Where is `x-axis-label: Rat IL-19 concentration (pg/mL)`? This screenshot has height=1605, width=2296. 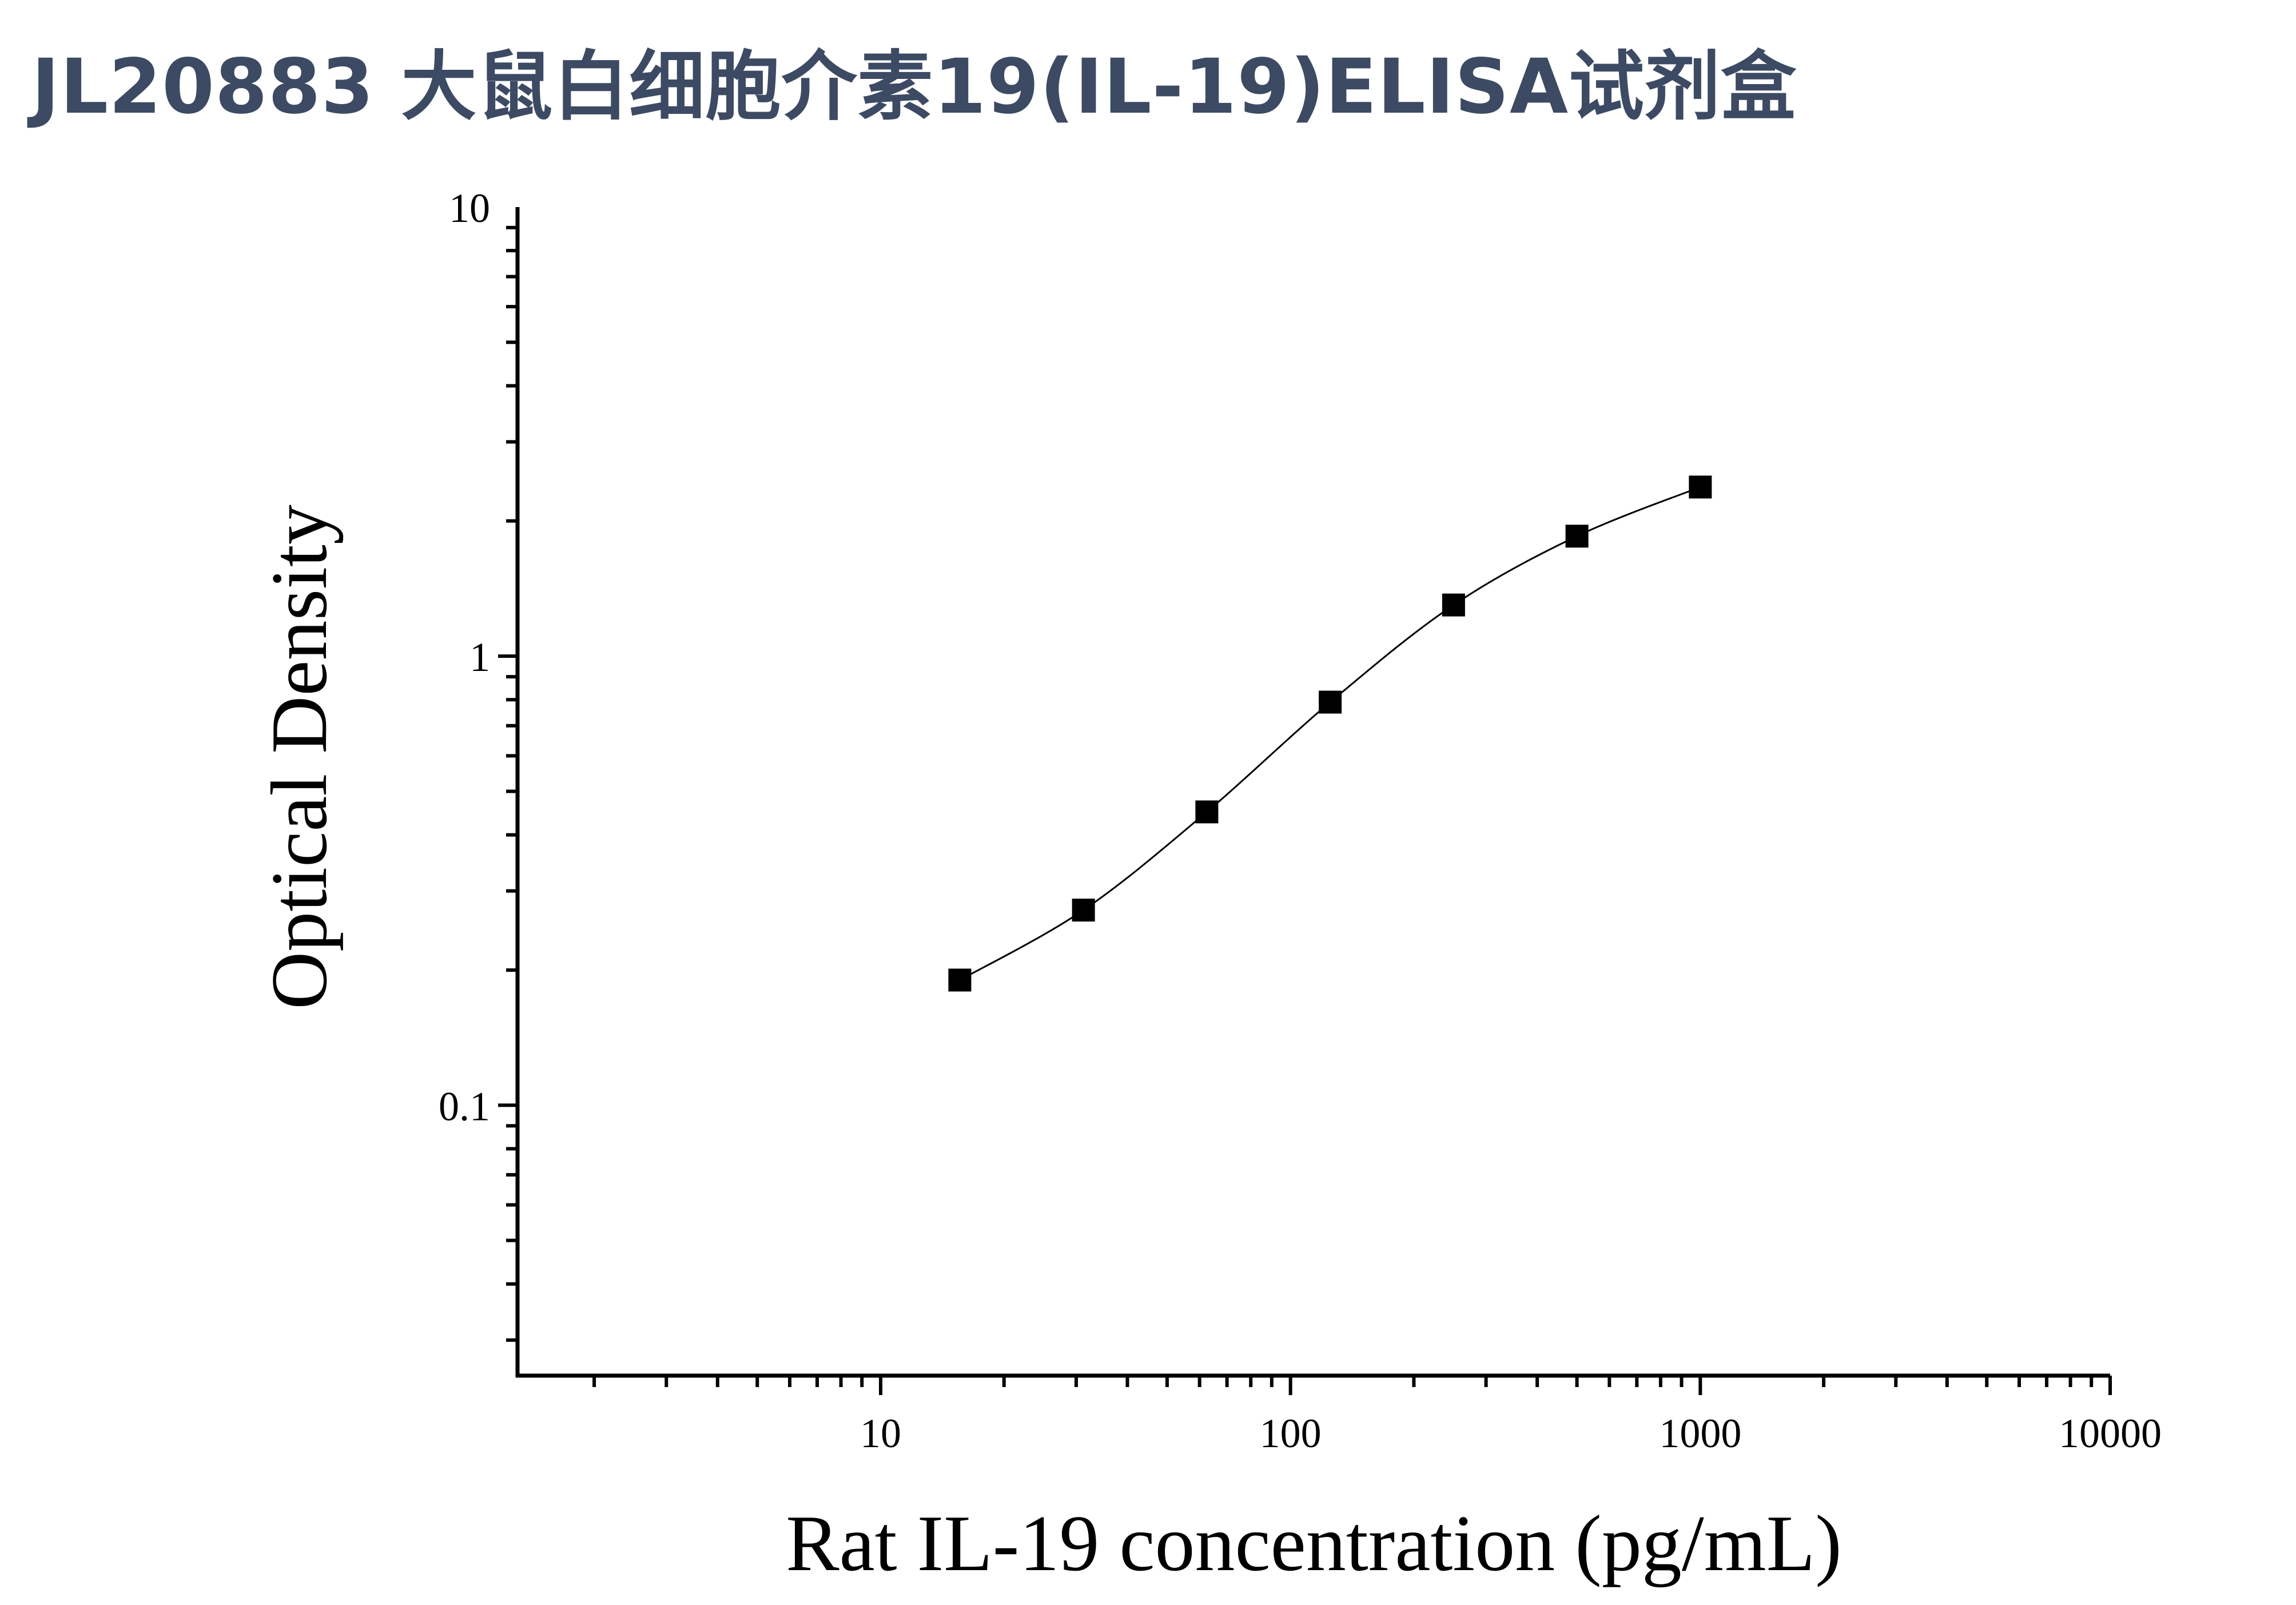
x-axis-label: Rat IL-19 concentration (pg/mL) is located at coordinates (1314, 1543).